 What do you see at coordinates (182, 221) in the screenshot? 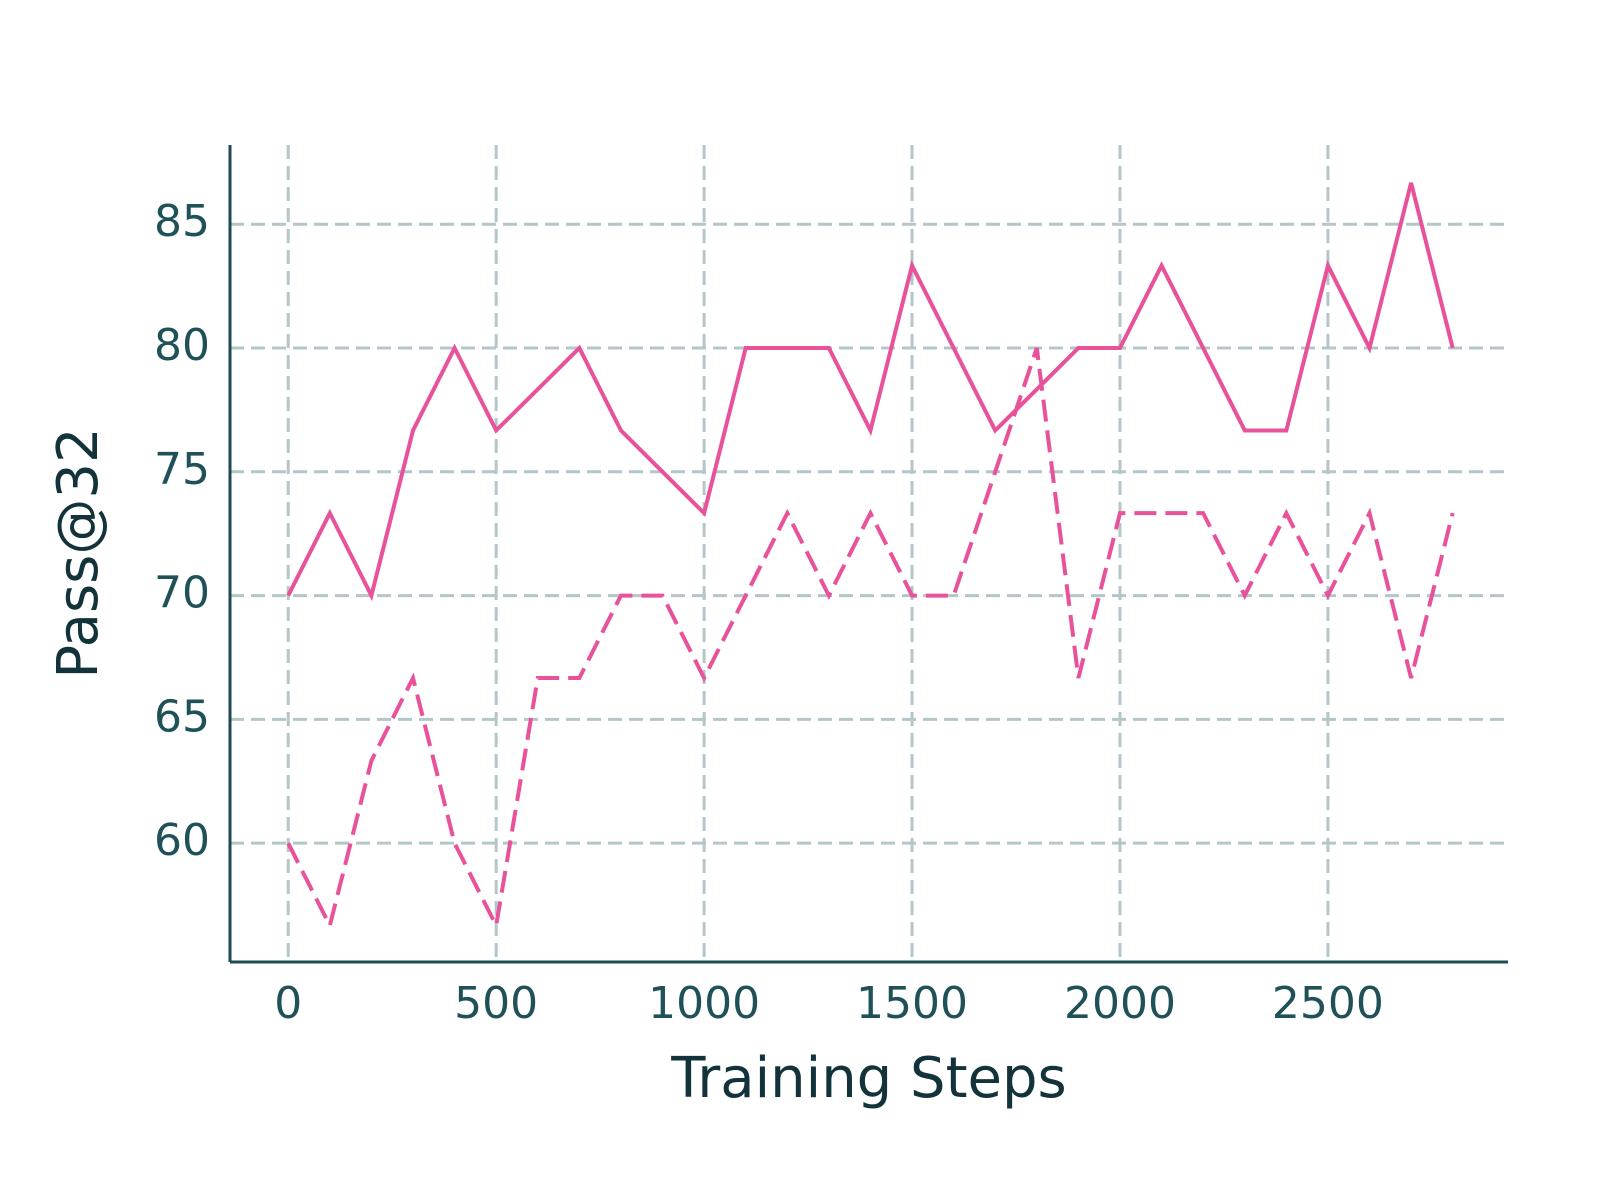
I see `y-tick-label: 85` at bounding box center [182, 221].